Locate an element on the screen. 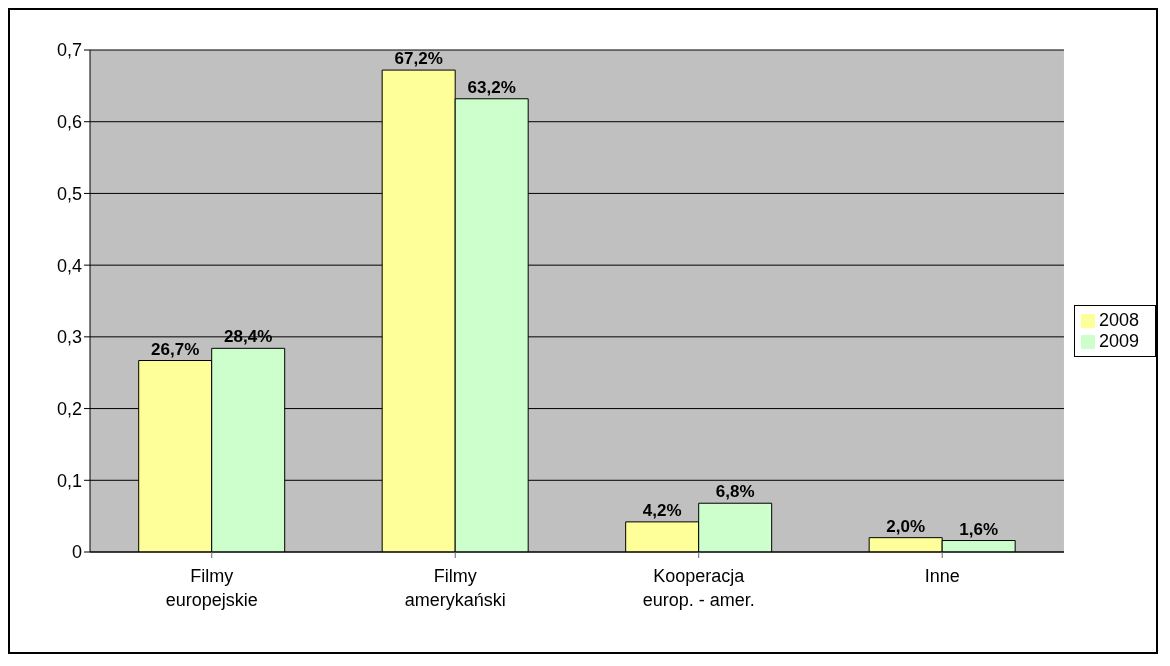 Image resolution: width=1170 pixels, height=666 pixels. y-tick-label: 0,3 is located at coordinates (69, 337).